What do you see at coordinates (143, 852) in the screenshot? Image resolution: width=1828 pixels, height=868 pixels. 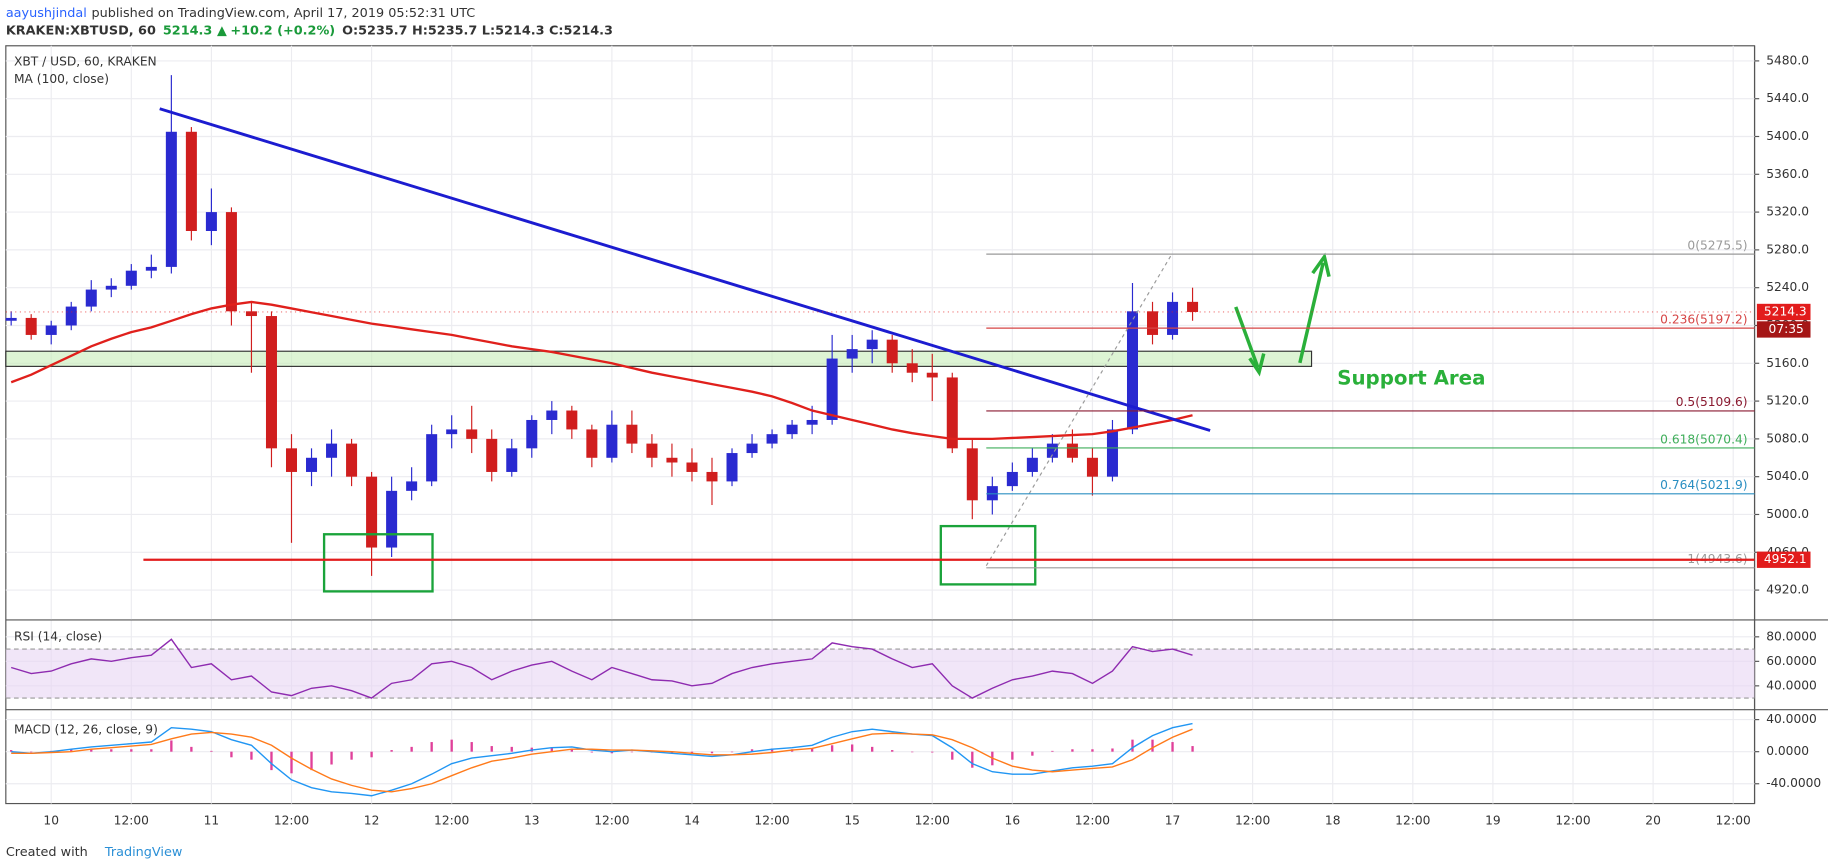 I see `footer-brand: TradingView` at bounding box center [143, 852].